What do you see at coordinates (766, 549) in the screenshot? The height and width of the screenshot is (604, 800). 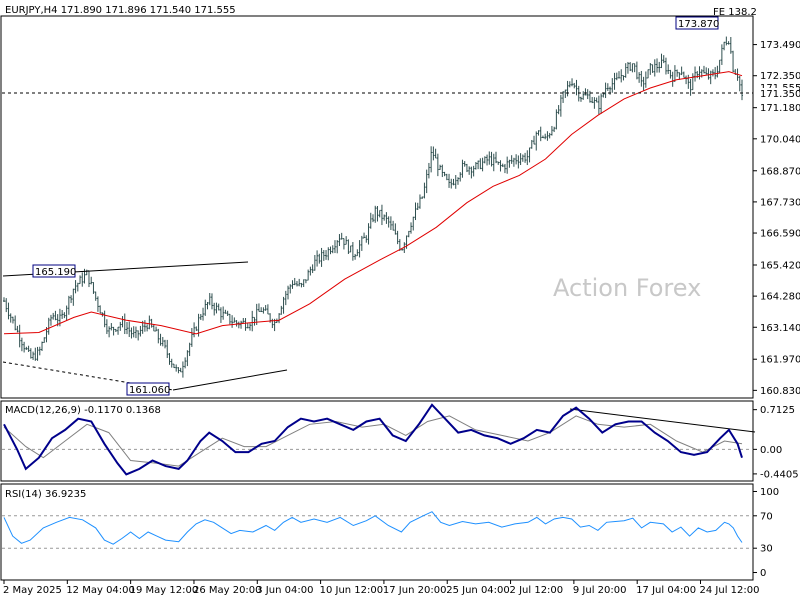 I see `rsi-tick-label: 30` at bounding box center [766, 549].